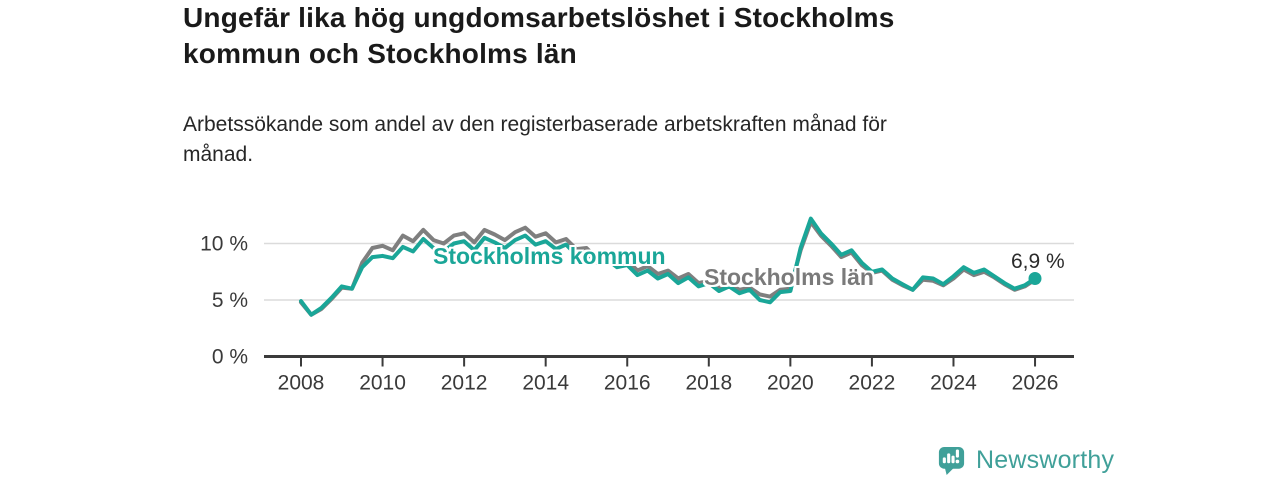 This screenshot has height=480, width=1280. I want to click on latest-value-annotation: 6,9 %, so click(1038, 261).